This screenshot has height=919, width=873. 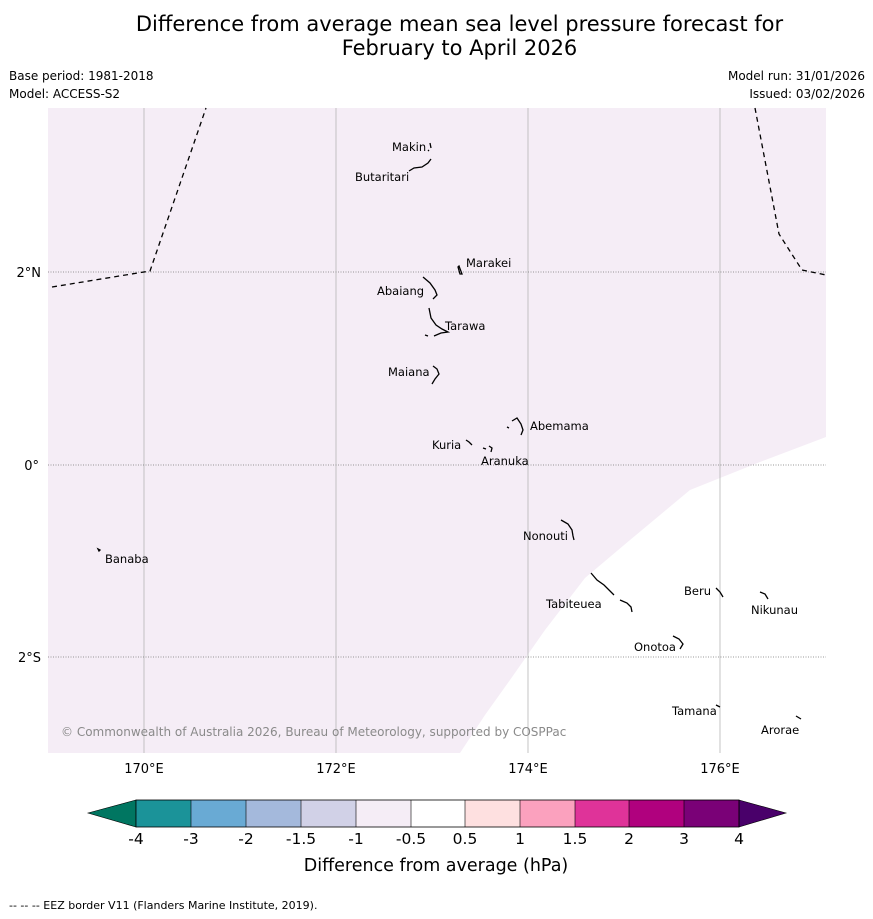 What do you see at coordinates (81, 85) in the screenshot?
I see `meta-left: Base period: 1981-2018 Model: ACCESS-S2` at bounding box center [81, 85].